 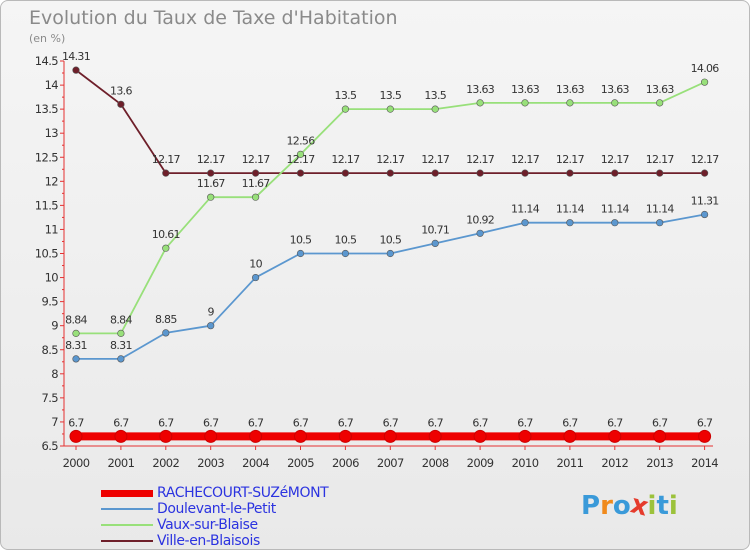 I want to click on y-tick-label: 11.5, so click(x=46, y=205).